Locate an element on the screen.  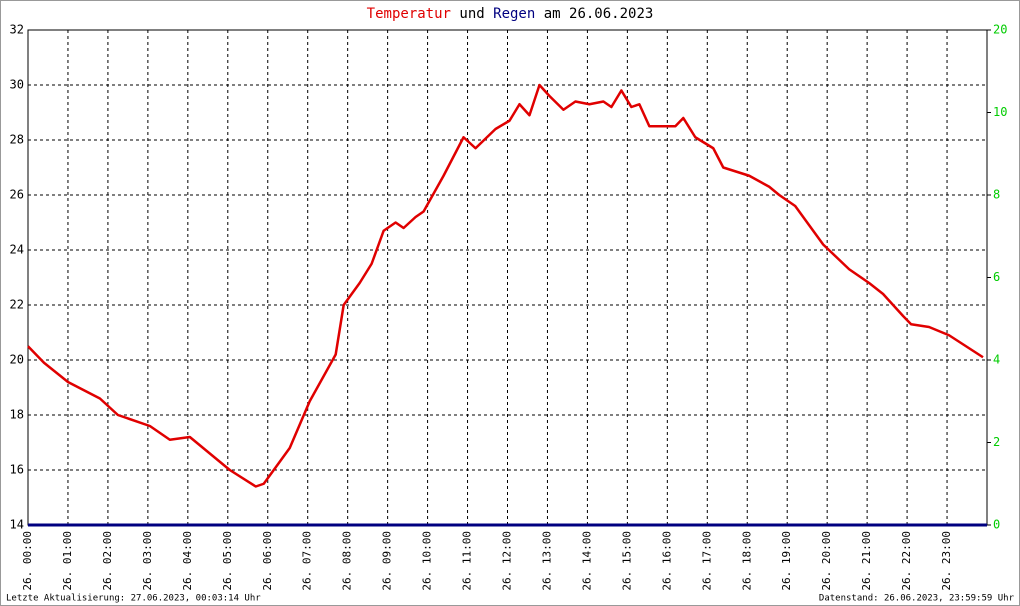
y-tick-label: 18 is located at coordinates (17, 415).